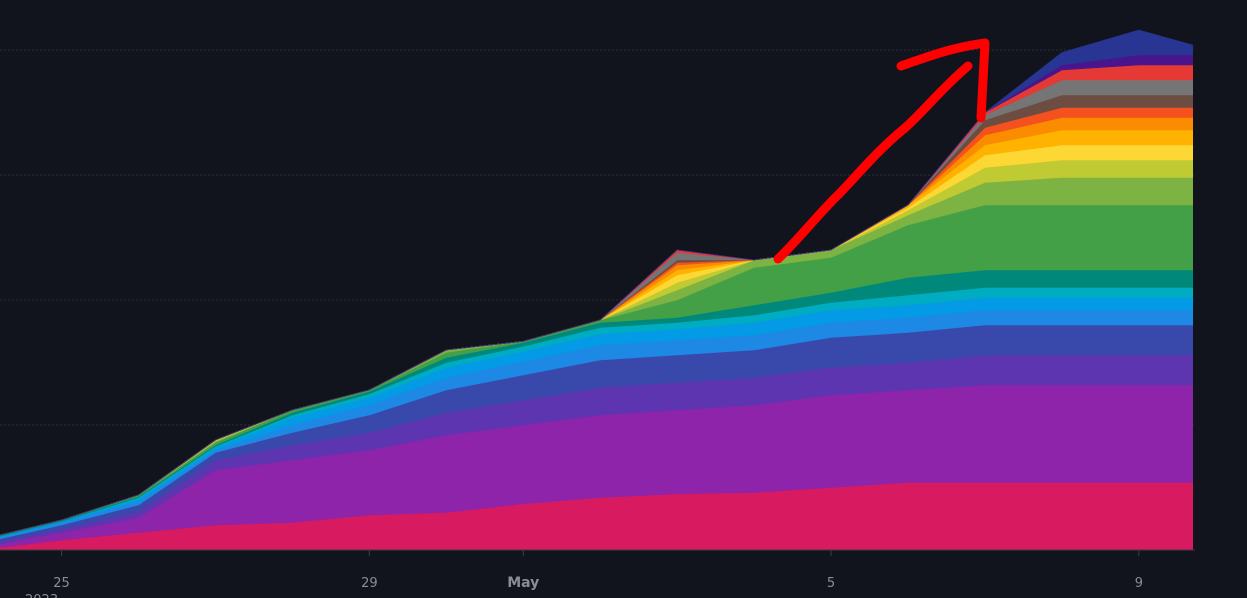  What do you see at coordinates (41, 595) in the screenshot?
I see `x-sublabel: 2023` at bounding box center [41, 595].